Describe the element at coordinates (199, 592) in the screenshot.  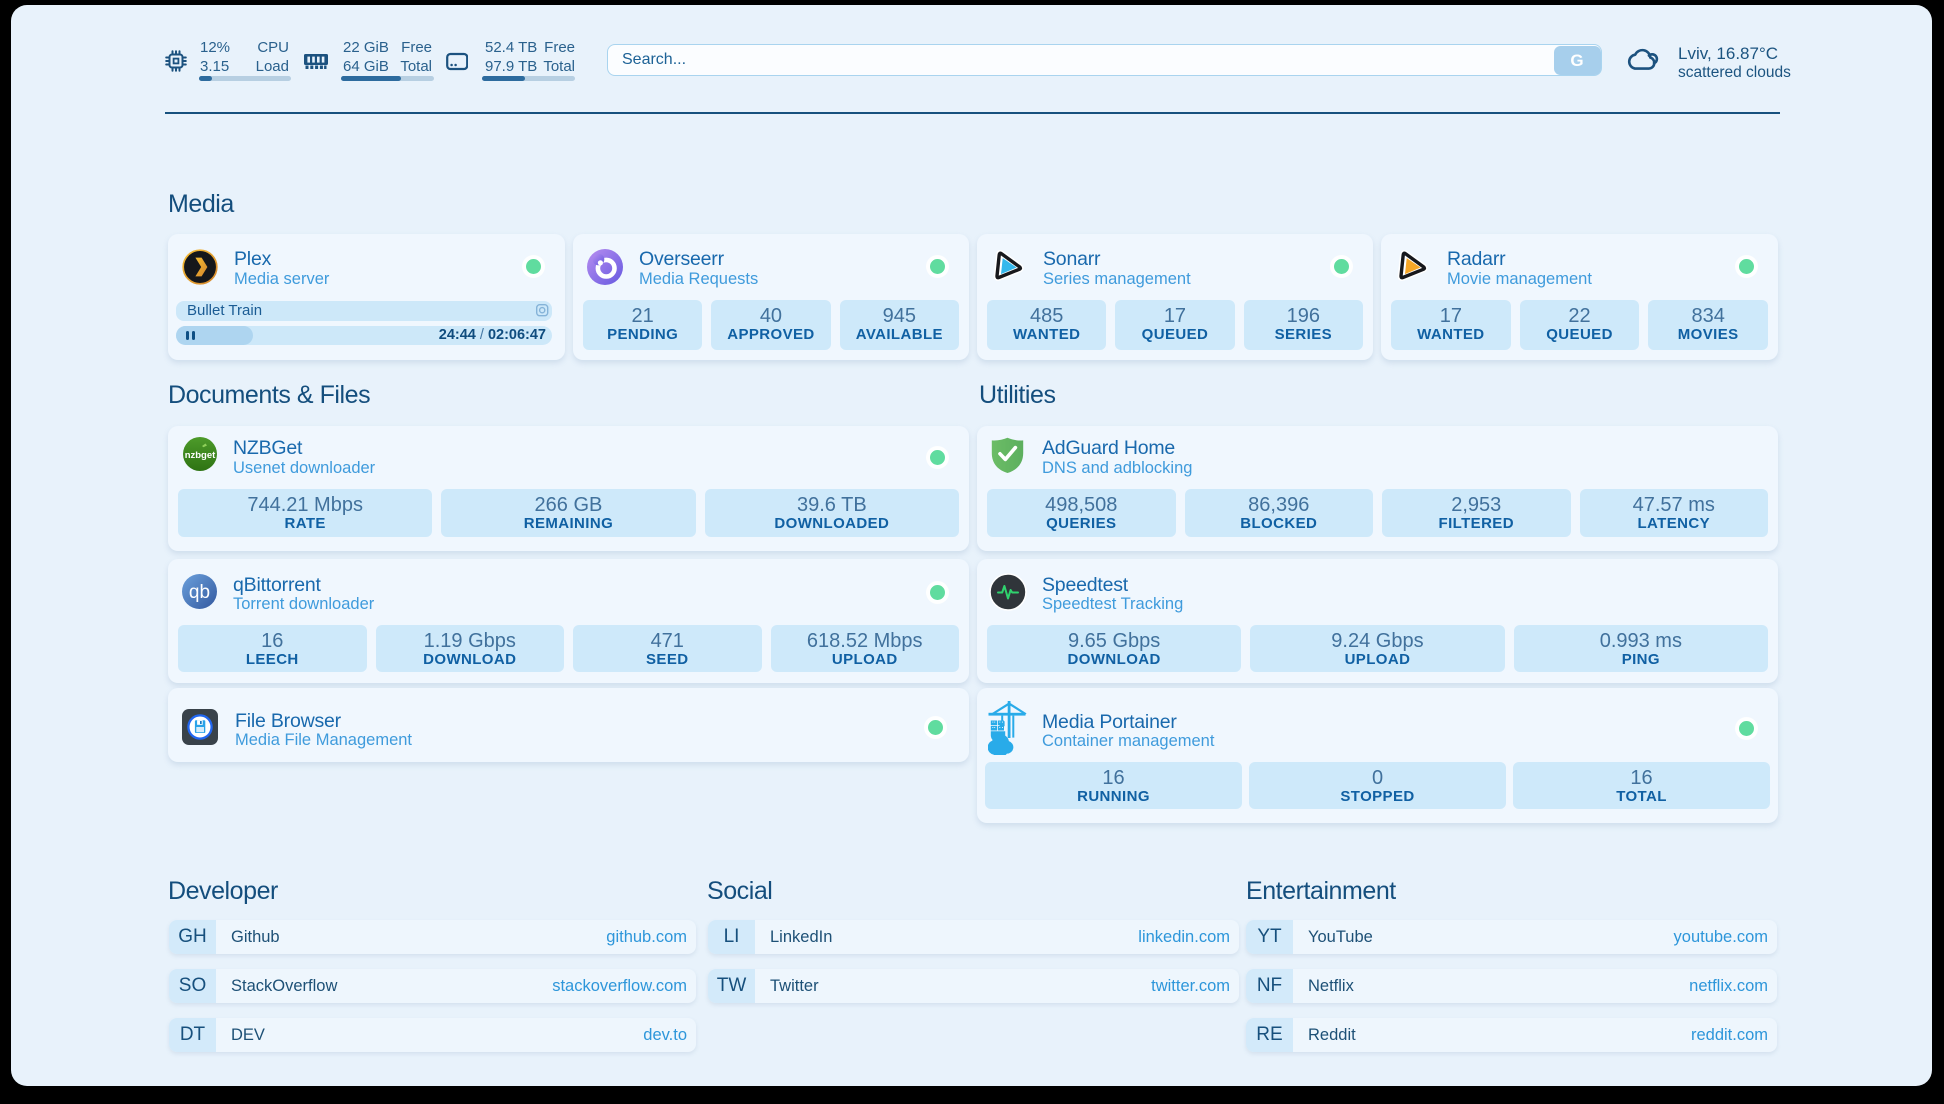
I see `svg-text: qb` at that location.